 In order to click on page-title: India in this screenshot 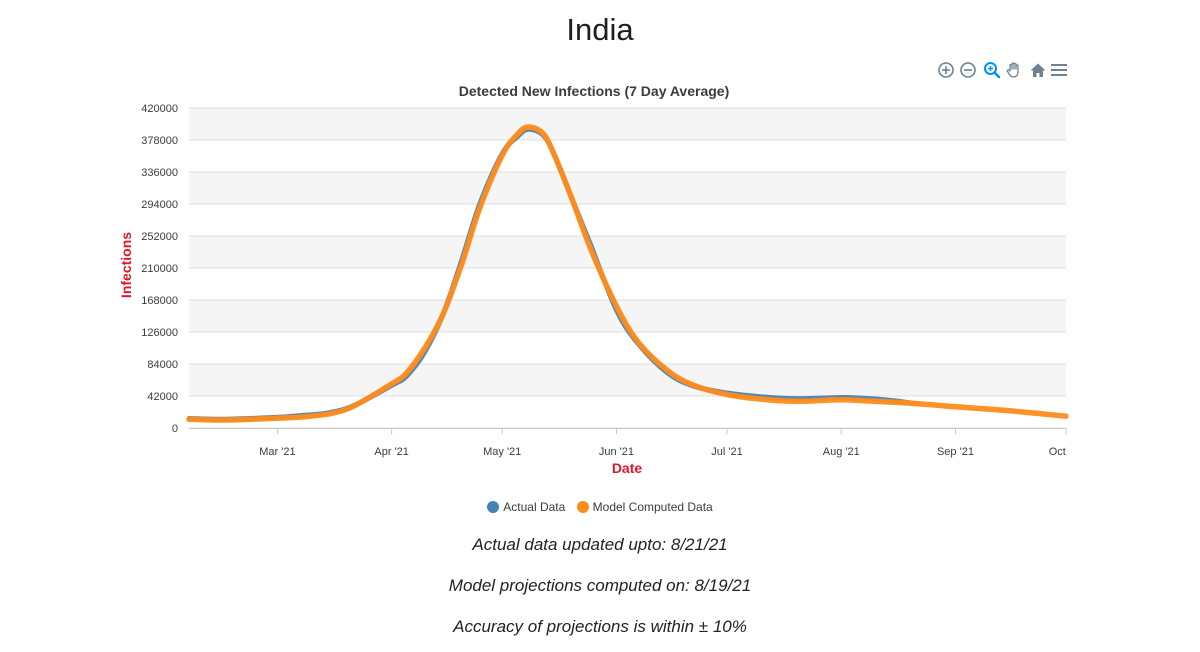, I will do `click(600, 29)`.